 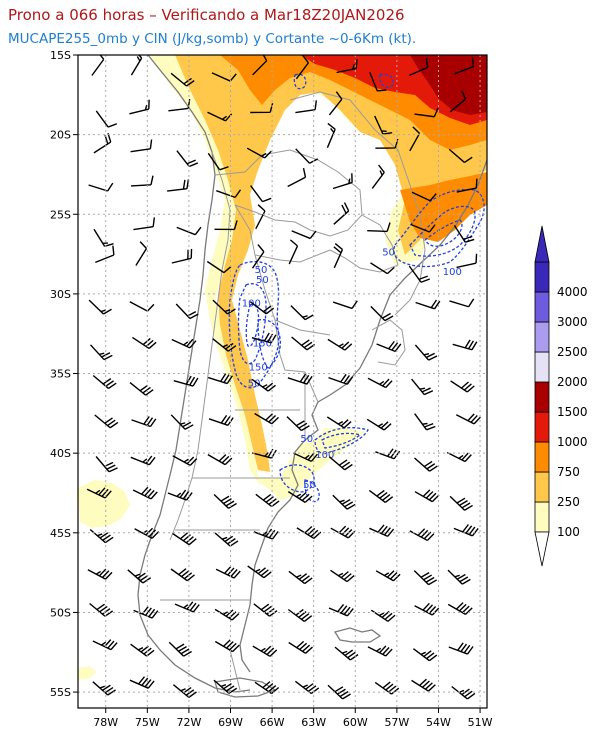 I want to click on lat-tick-label: 55S, so click(x=60, y=692).